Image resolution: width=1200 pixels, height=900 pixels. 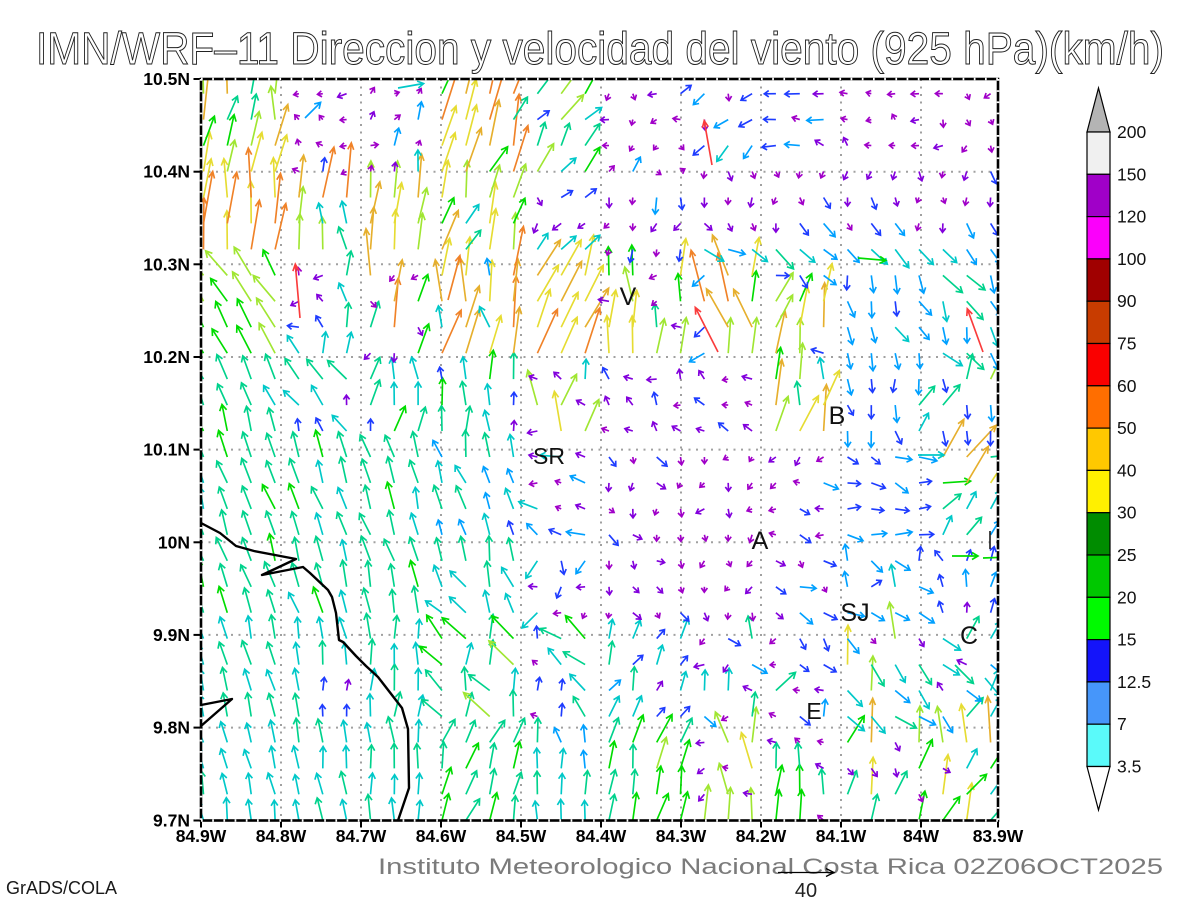 I want to click on svg-text: SR, so click(x=549, y=456).